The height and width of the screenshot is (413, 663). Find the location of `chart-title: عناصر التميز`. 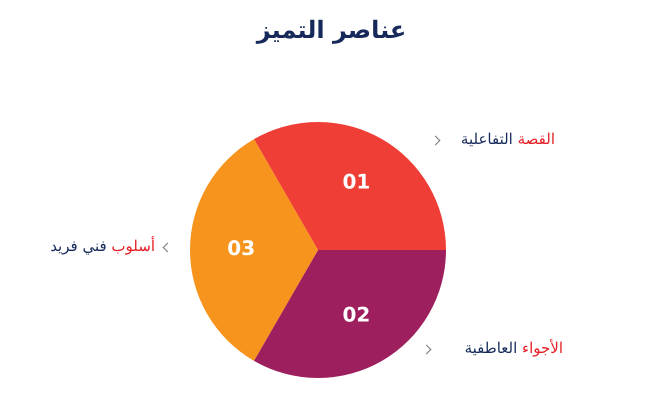

chart-title: عناصر التميز is located at coordinates (331, 30).